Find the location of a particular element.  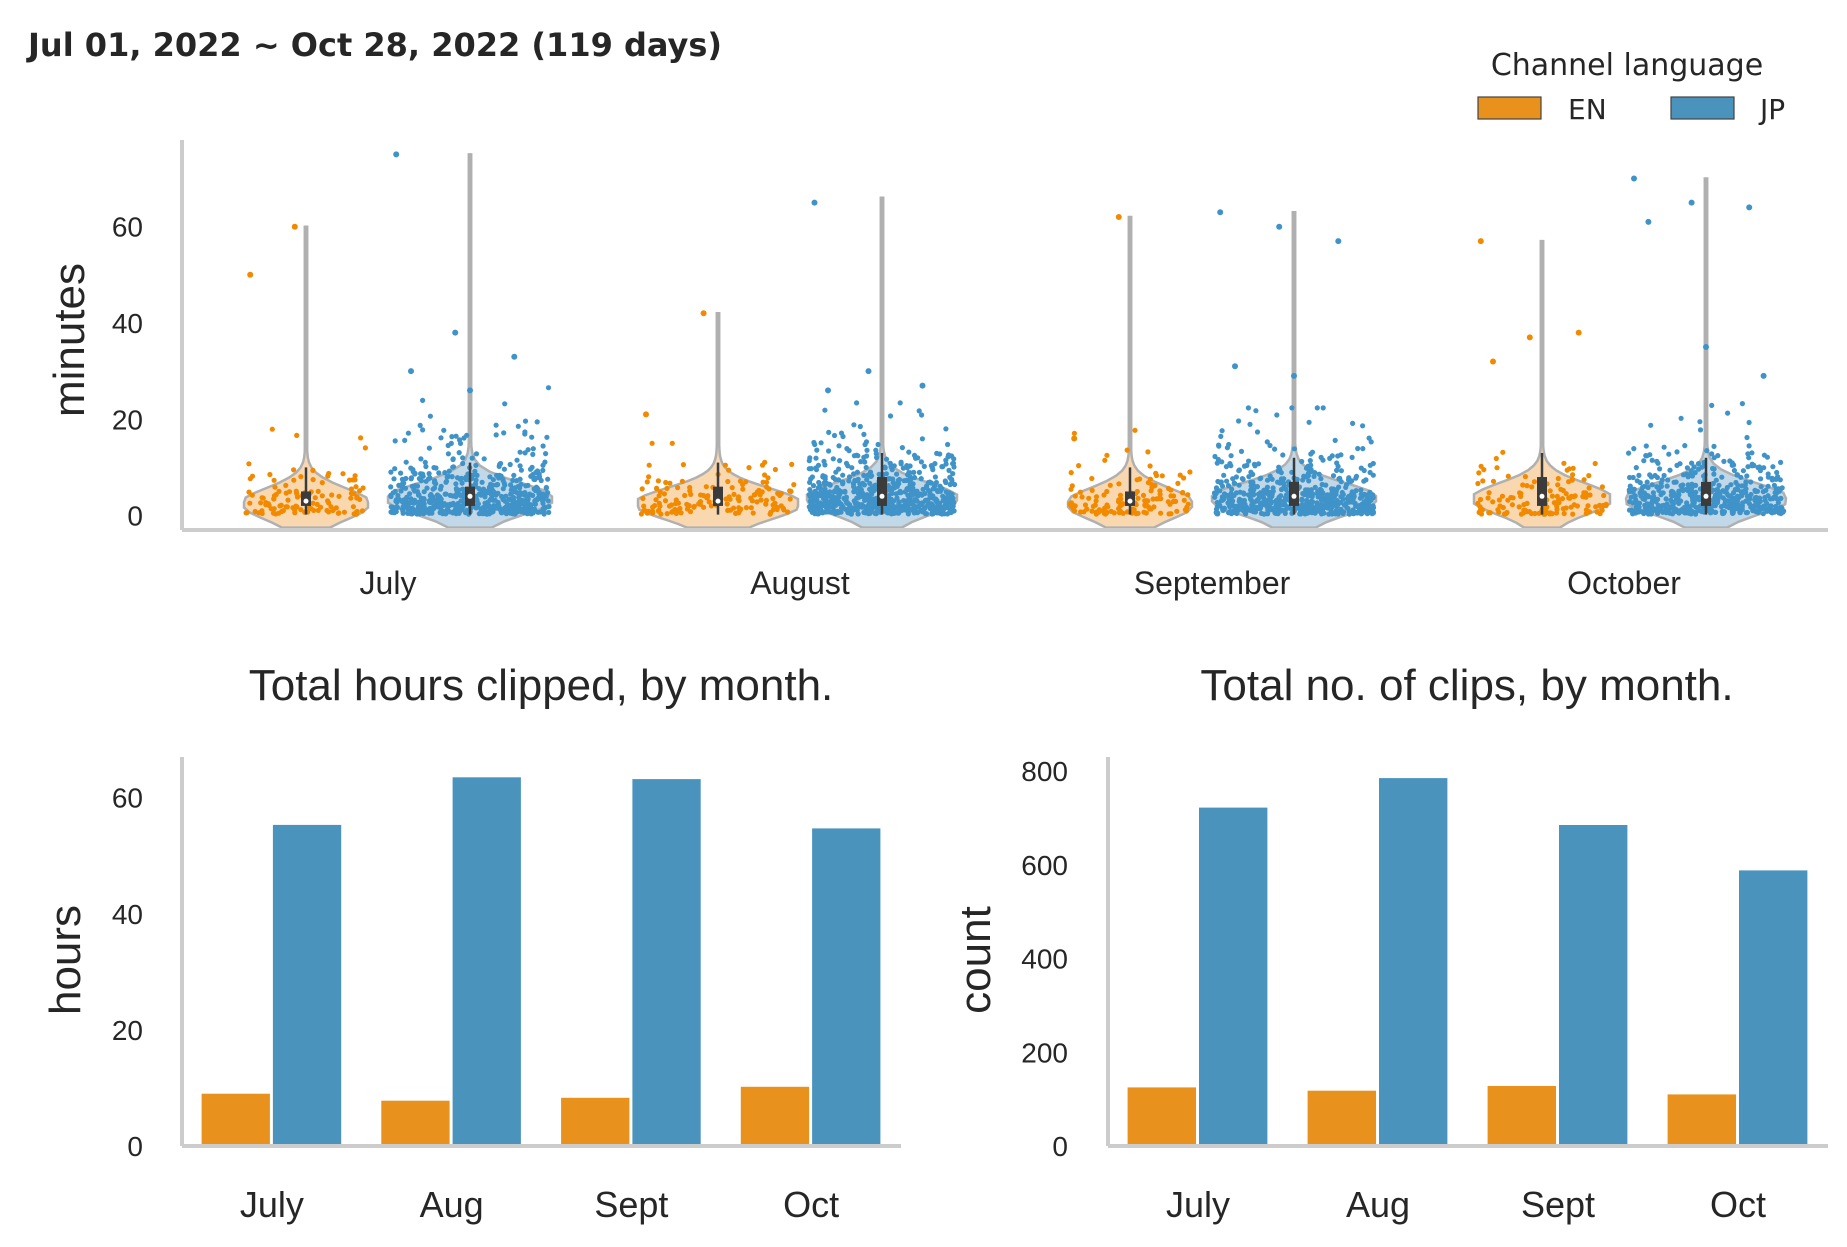

legend-swatch-en is located at coordinates (1509, 108).